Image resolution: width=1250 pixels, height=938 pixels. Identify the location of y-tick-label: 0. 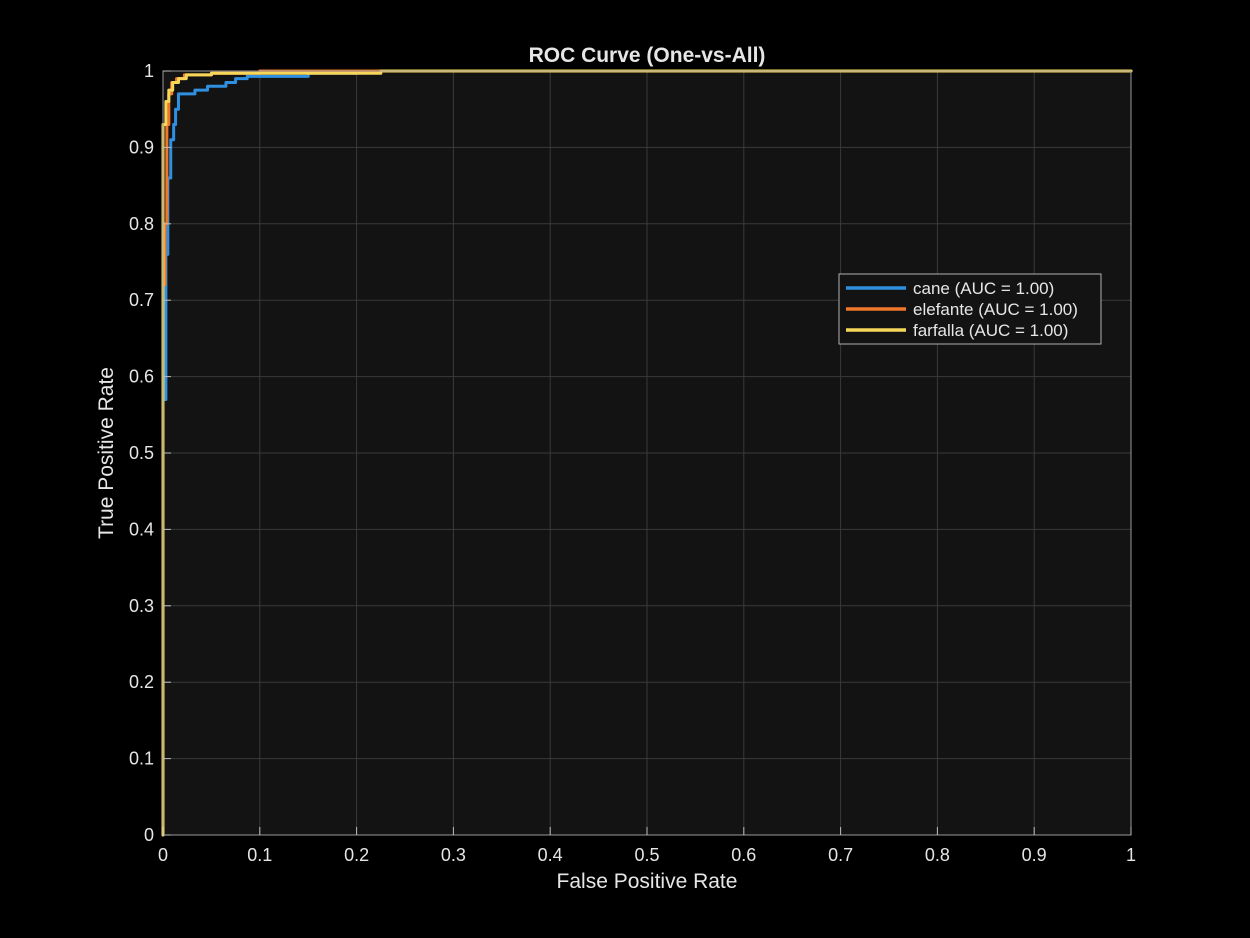
(149, 835).